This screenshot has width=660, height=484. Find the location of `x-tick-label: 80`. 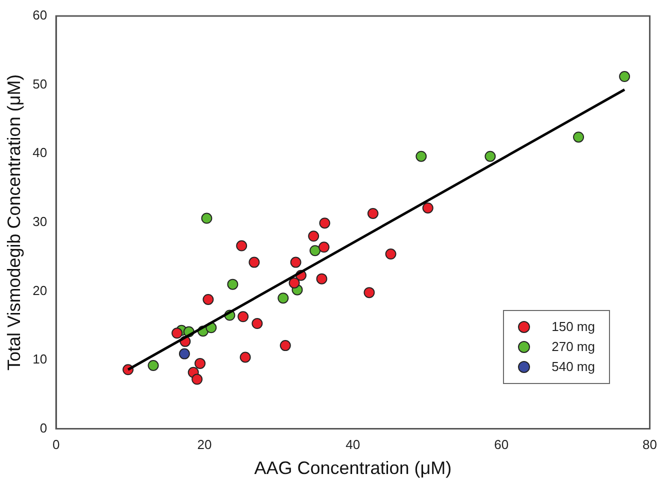

x-tick-label: 80 is located at coordinates (650, 444).